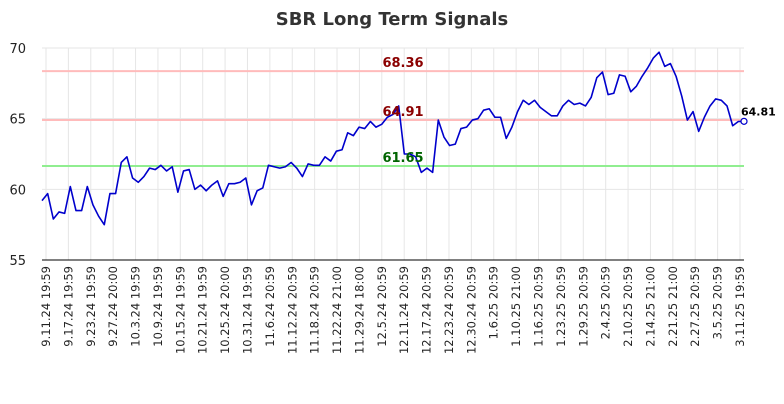  I want to click on x-tick-label: 3.5.25 20:59, so click(718, 302).